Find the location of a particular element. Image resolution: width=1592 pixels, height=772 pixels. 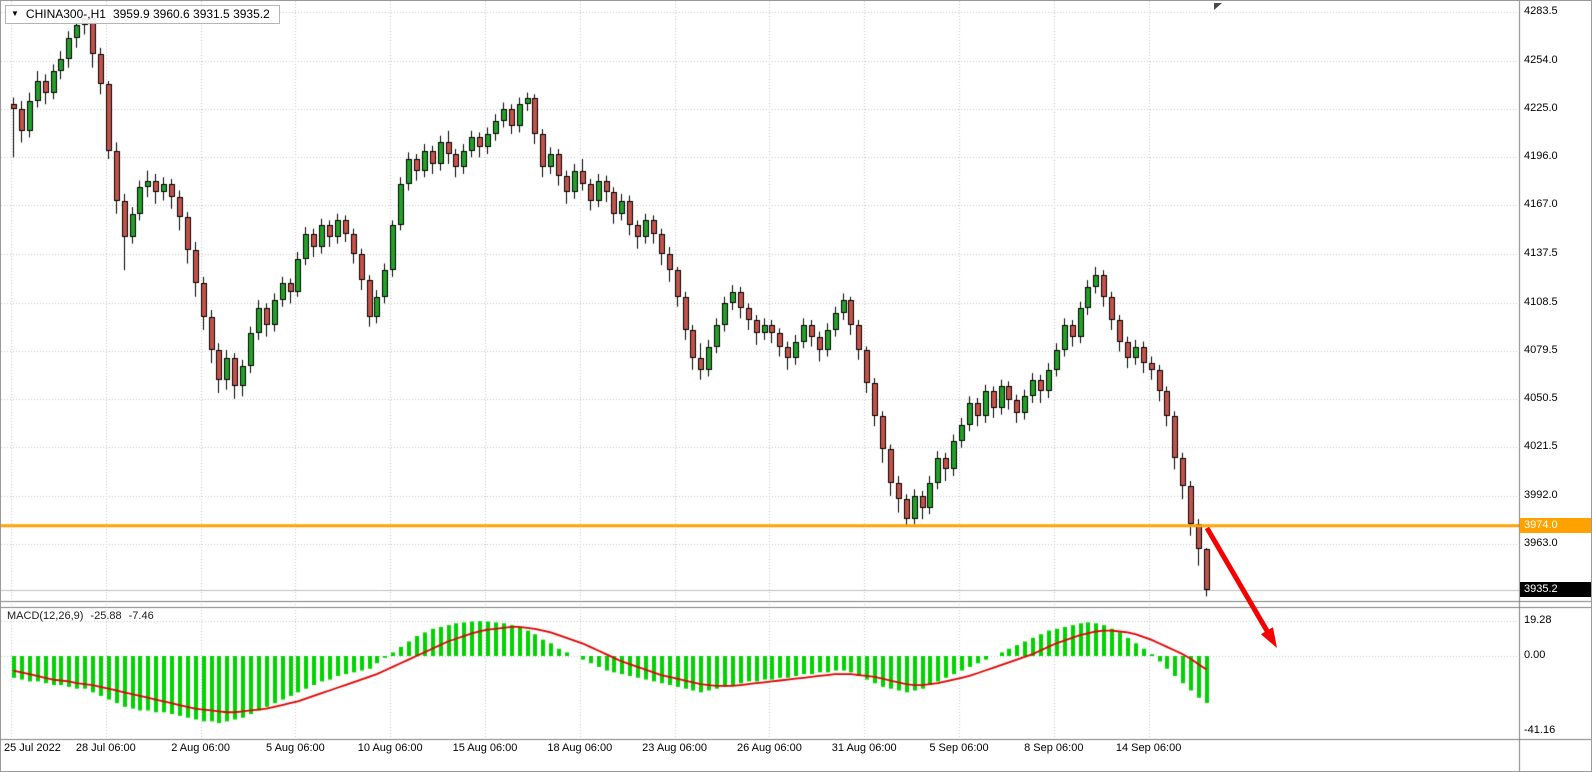

macd-signal-value: -7.46 is located at coordinates (141, 616).